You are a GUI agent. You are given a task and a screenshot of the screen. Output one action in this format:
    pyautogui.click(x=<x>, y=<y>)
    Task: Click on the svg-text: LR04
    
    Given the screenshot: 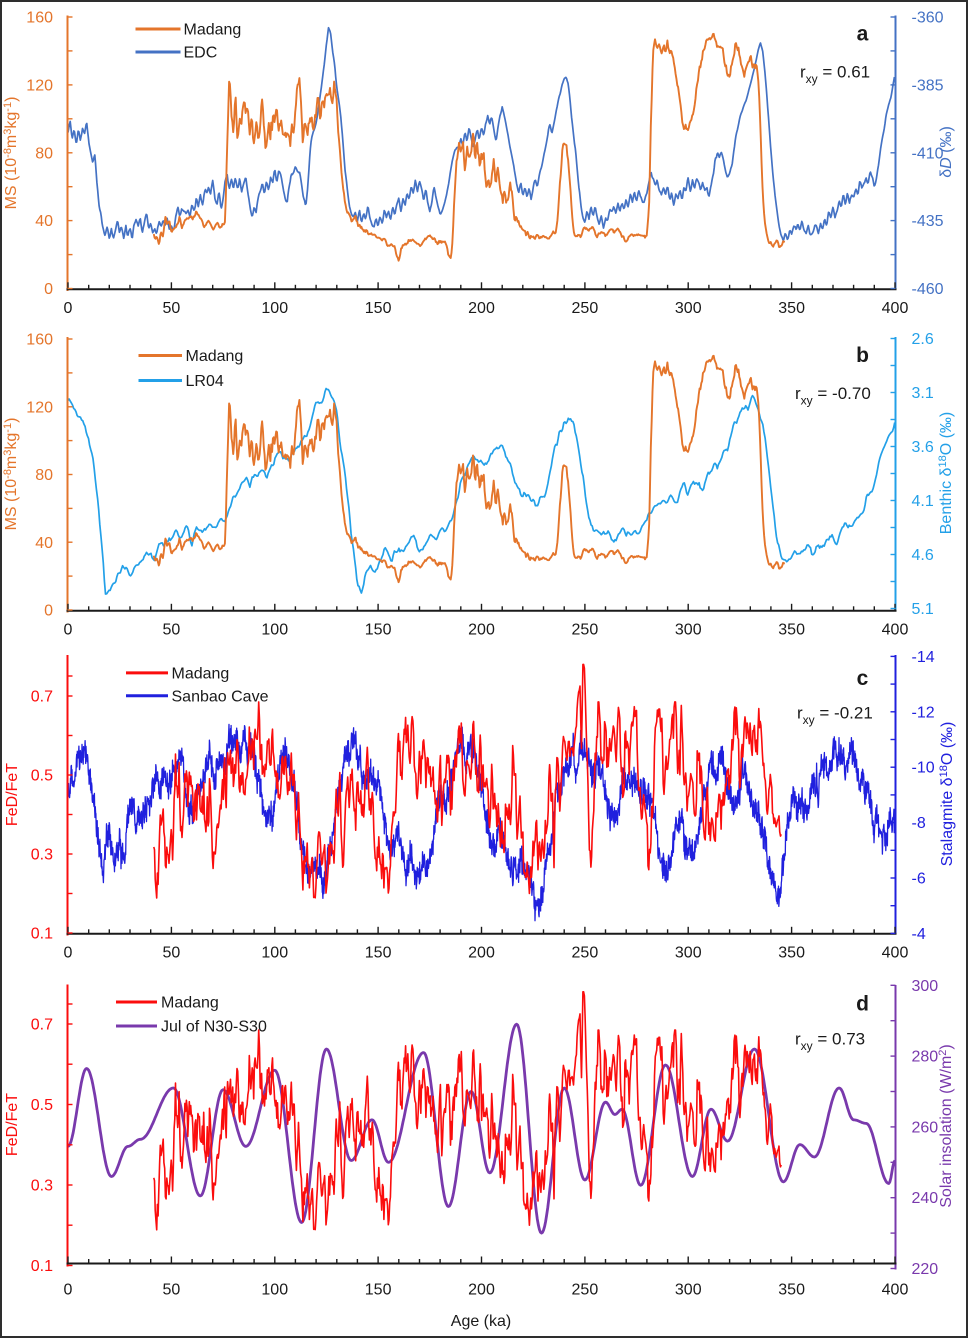 What is the action you would take?
    pyautogui.click(x=205, y=381)
    